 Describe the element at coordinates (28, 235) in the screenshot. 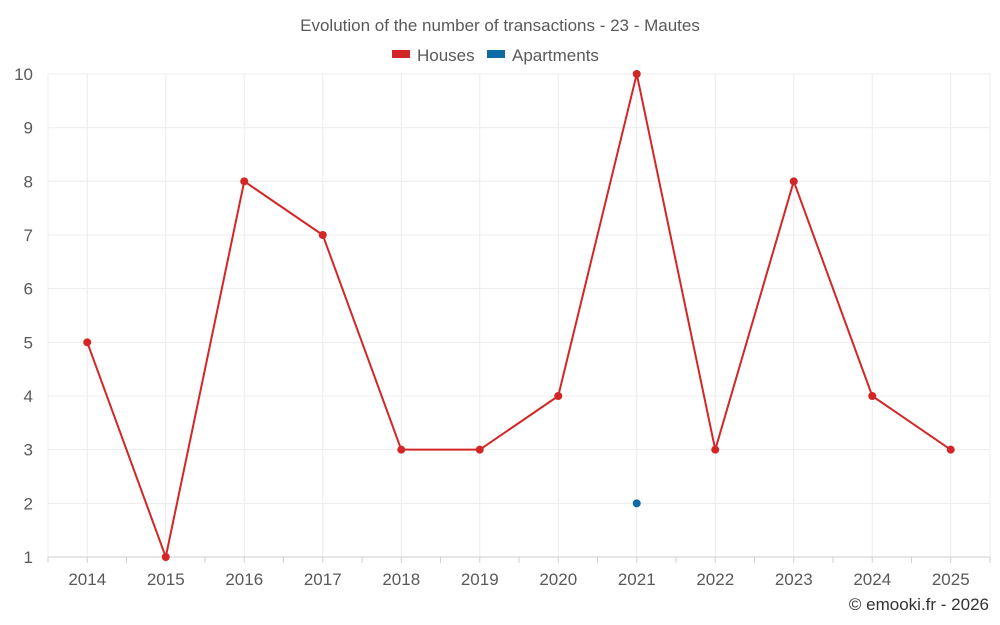

I see `y-tick-label: 7` at that location.